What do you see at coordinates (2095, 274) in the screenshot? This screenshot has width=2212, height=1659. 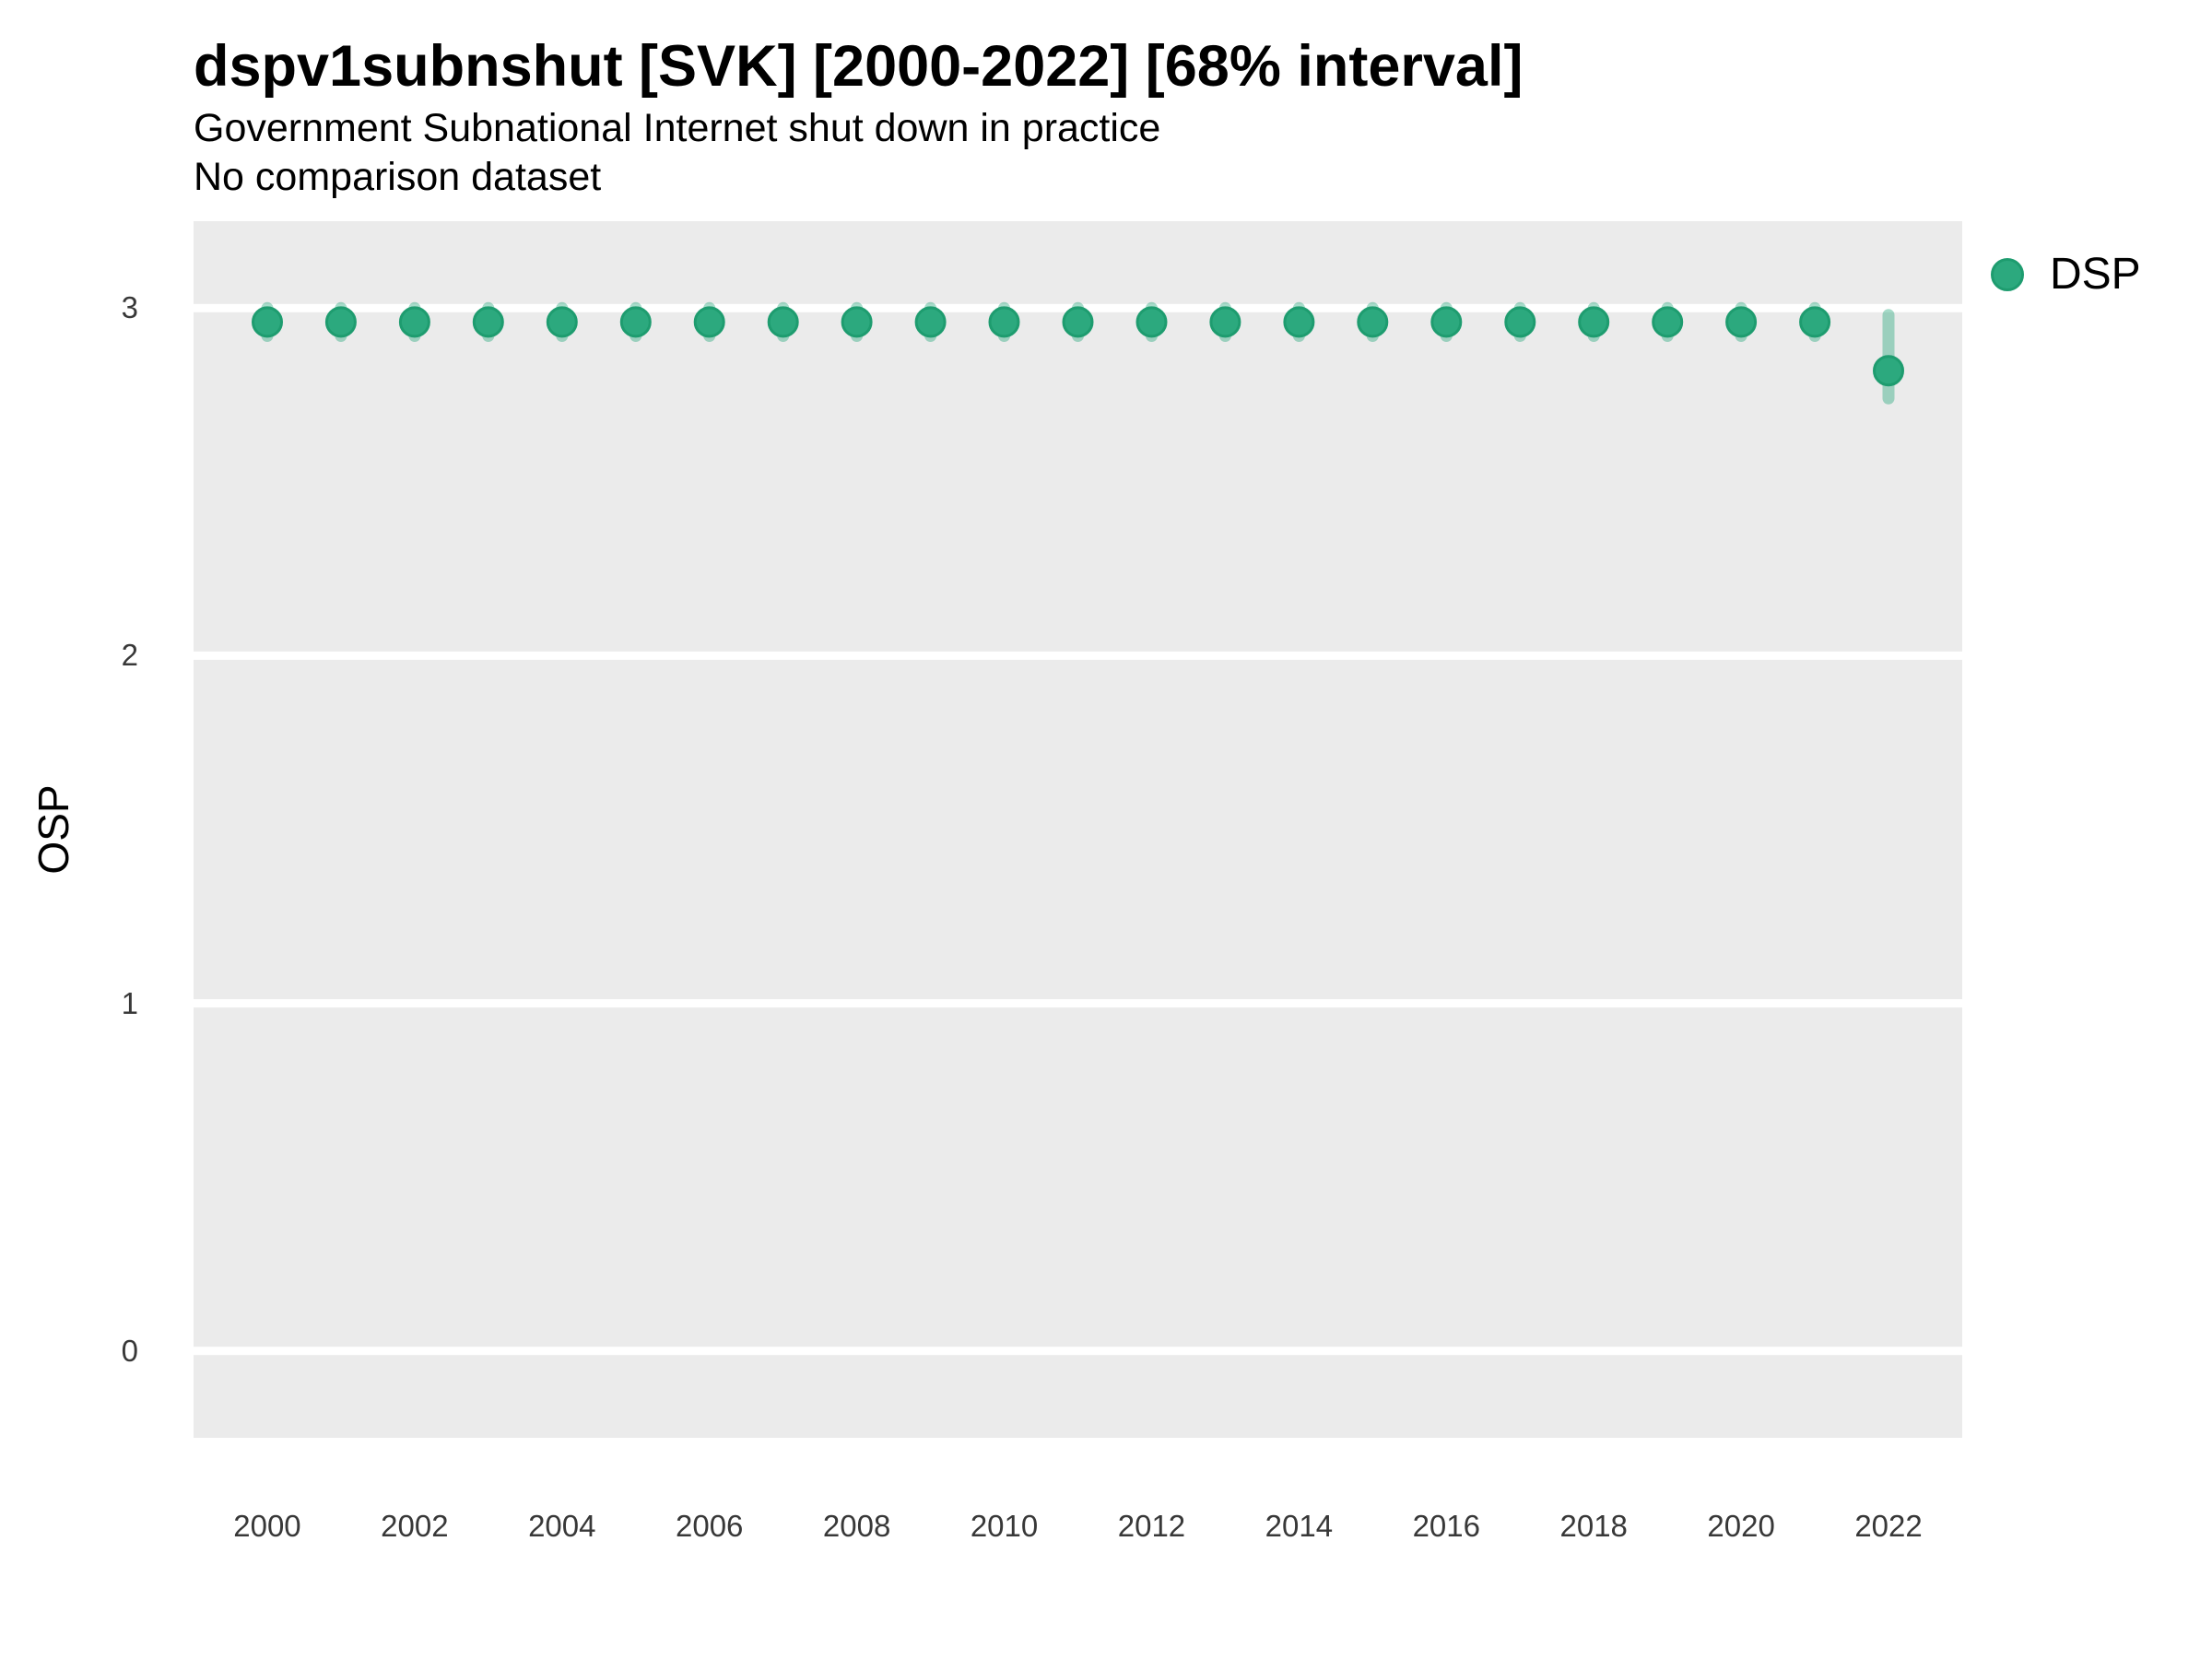 I see `legend-label: DSP` at bounding box center [2095, 274].